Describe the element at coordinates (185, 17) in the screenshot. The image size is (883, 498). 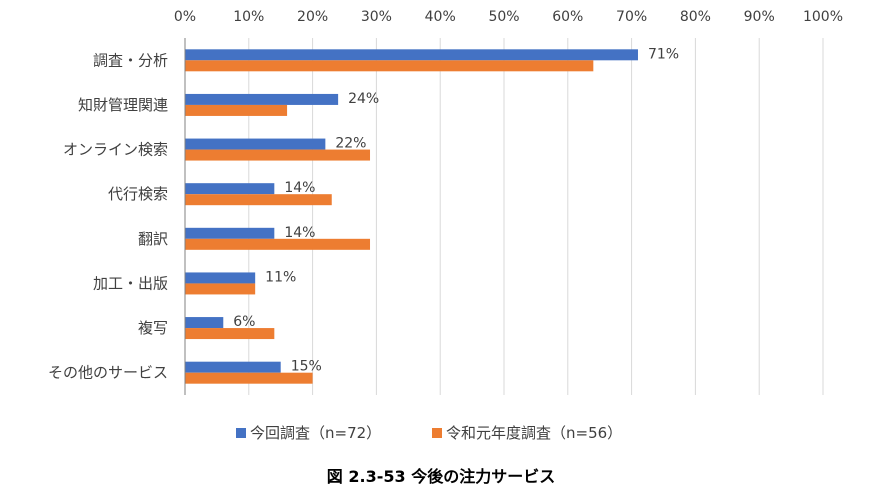
I see `x-tick-label: 0%` at that location.